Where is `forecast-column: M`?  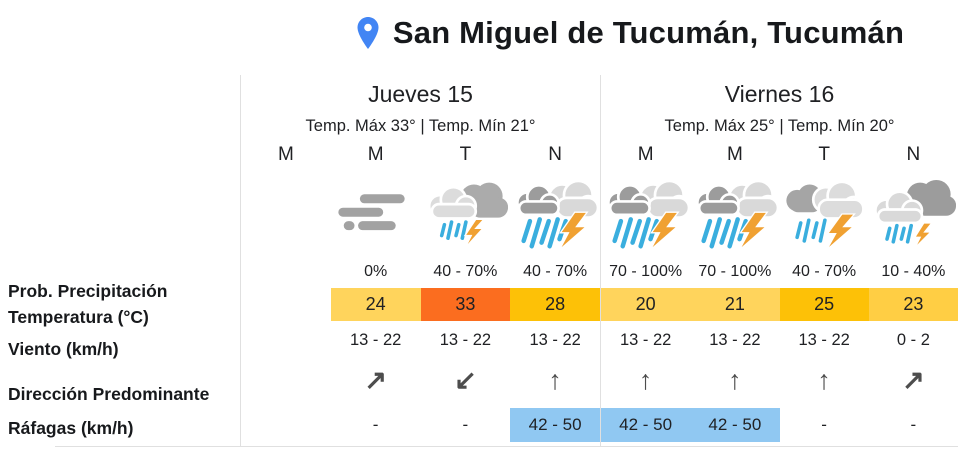
forecast-column: M is located at coordinates (286, 293).